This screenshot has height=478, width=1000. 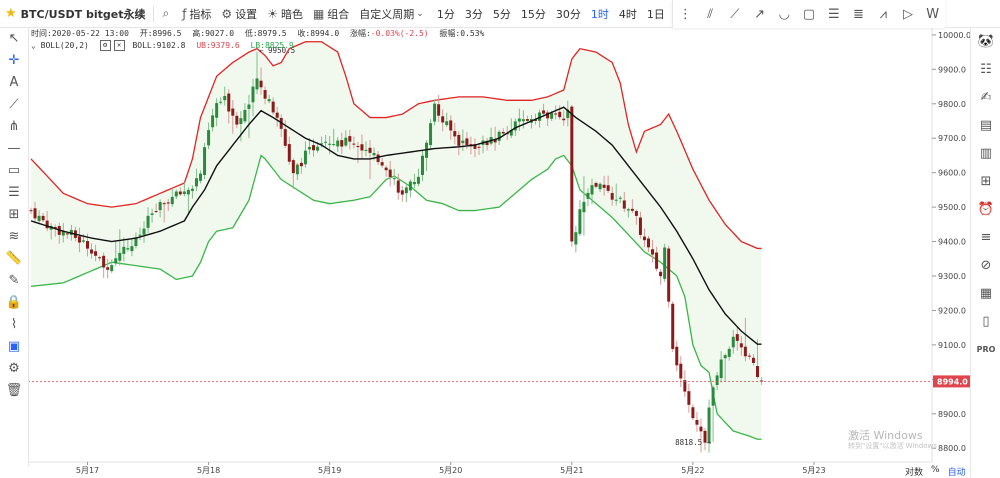 I want to click on document-icon: ▯, so click(x=986, y=321).